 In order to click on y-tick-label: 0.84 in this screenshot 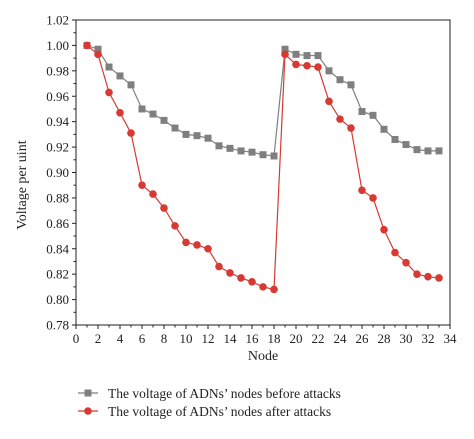, I will do `click(57, 248)`.